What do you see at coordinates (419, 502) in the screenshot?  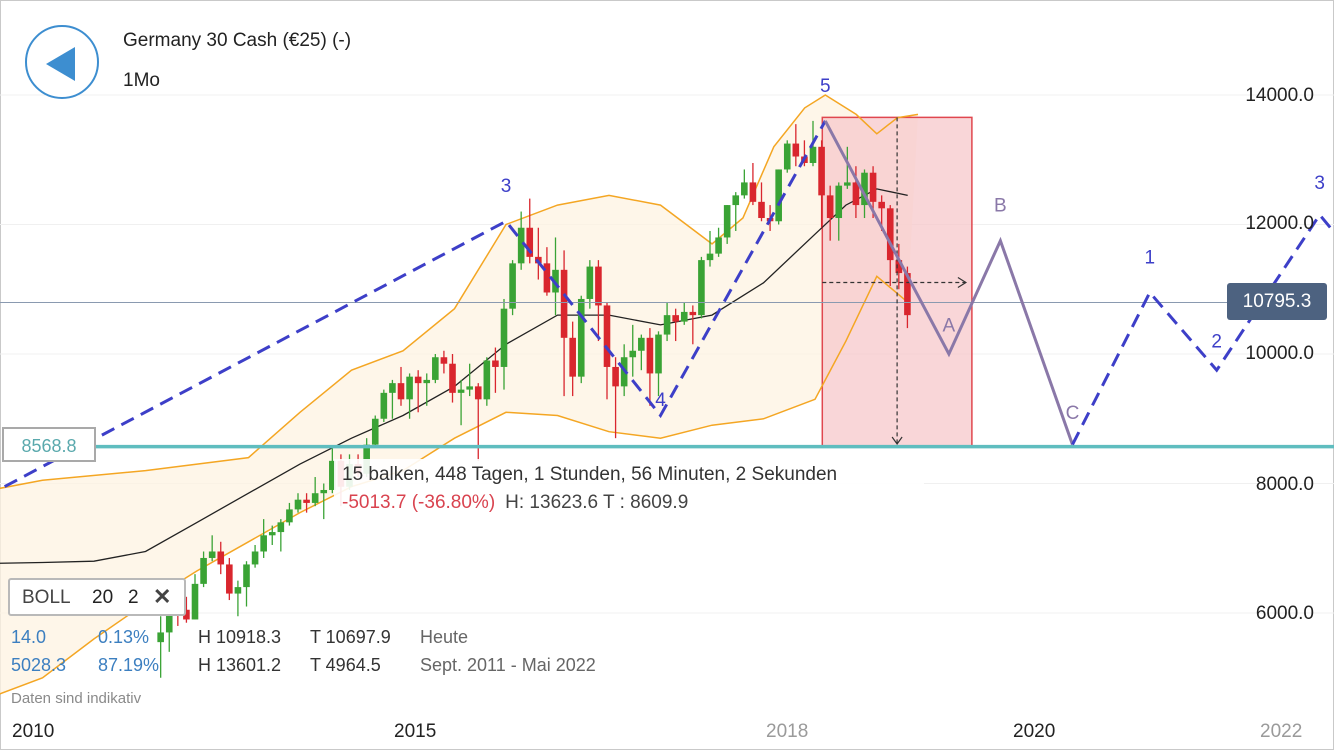 I see `measurement-change: -5013.7 (-36.80%)` at bounding box center [419, 502].